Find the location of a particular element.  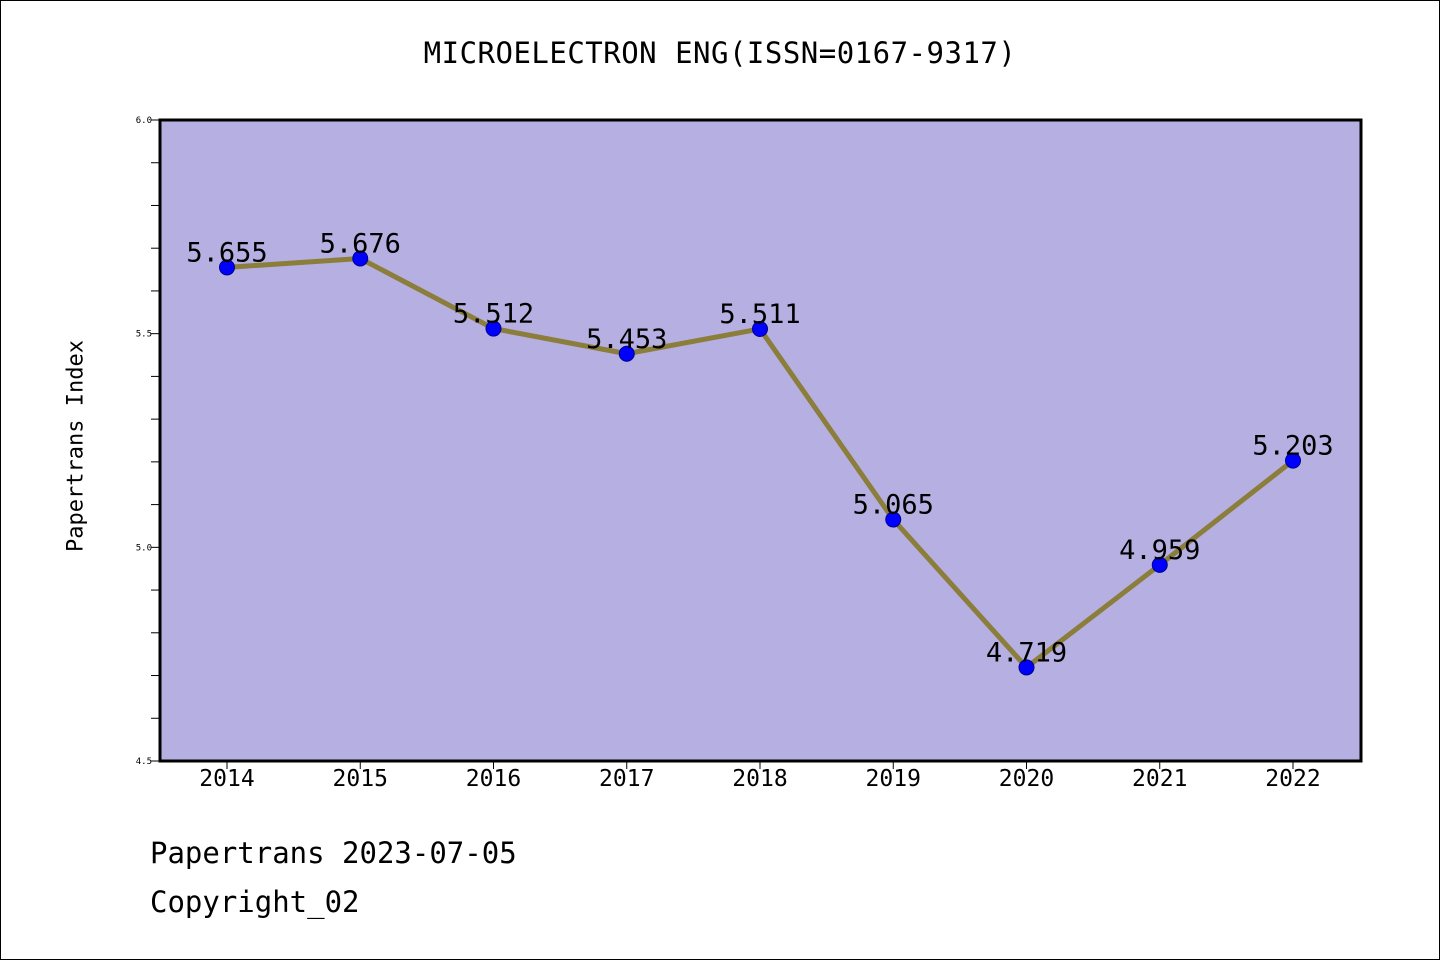

y-tick-label: 4.5 is located at coordinates (144, 762).